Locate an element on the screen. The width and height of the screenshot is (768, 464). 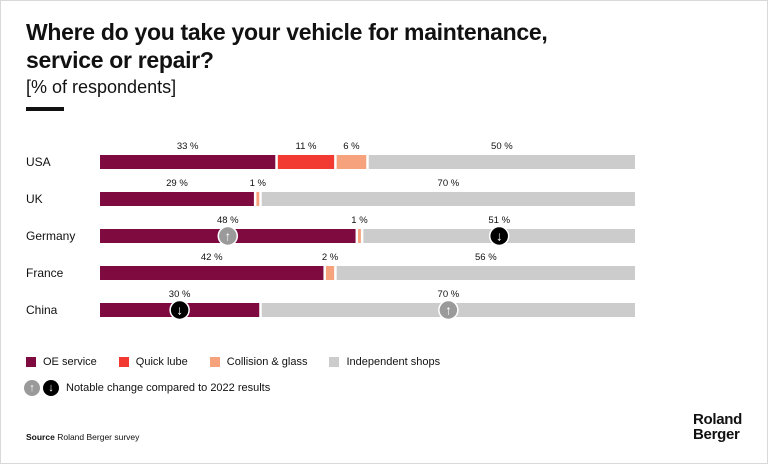
data-label-uk-independent-shops: 70 % is located at coordinates (449, 183).